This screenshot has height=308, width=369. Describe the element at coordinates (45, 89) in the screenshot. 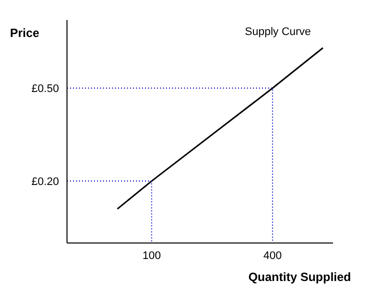

I see `y-tick-label: £0.50` at that location.